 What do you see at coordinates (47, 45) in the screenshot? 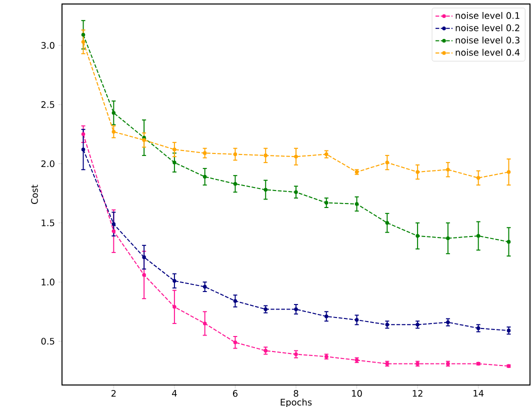
I see `y-tick-label: 3.0` at bounding box center [47, 45].